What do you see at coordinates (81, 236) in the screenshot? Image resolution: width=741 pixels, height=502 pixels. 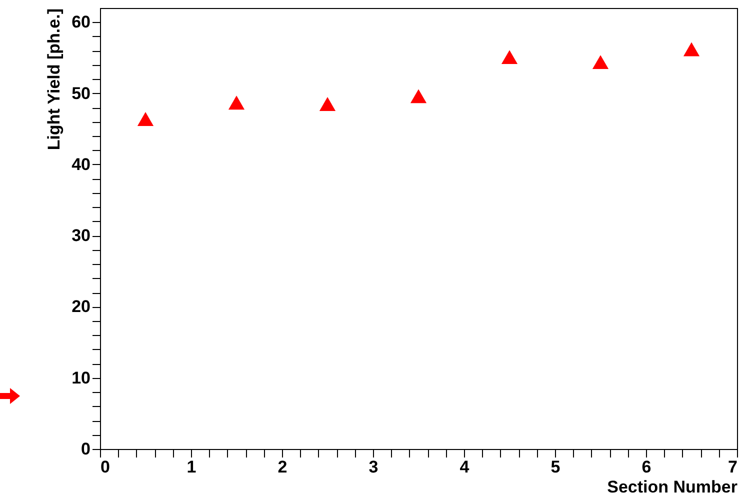 I see `y-tick-label: 30` at bounding box center [81, 236].